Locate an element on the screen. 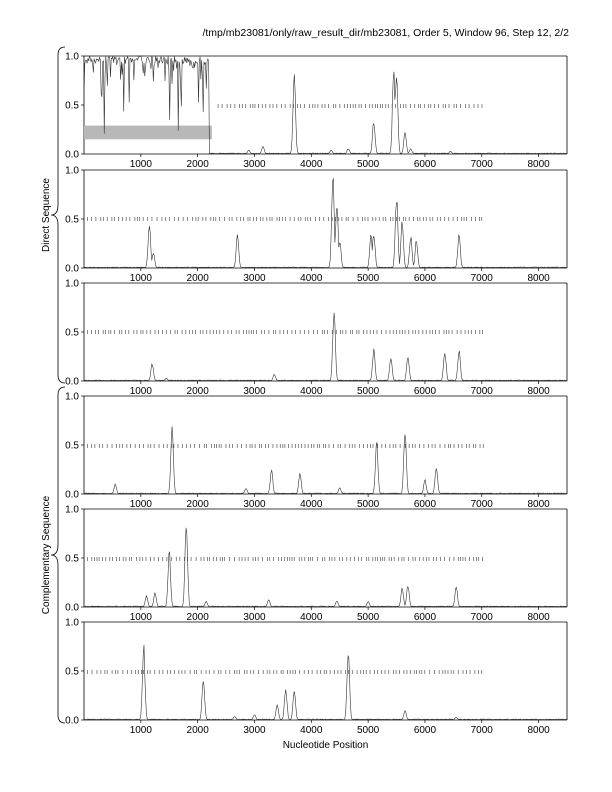  direct-sequence-brace is located at coordinates (58, 215).